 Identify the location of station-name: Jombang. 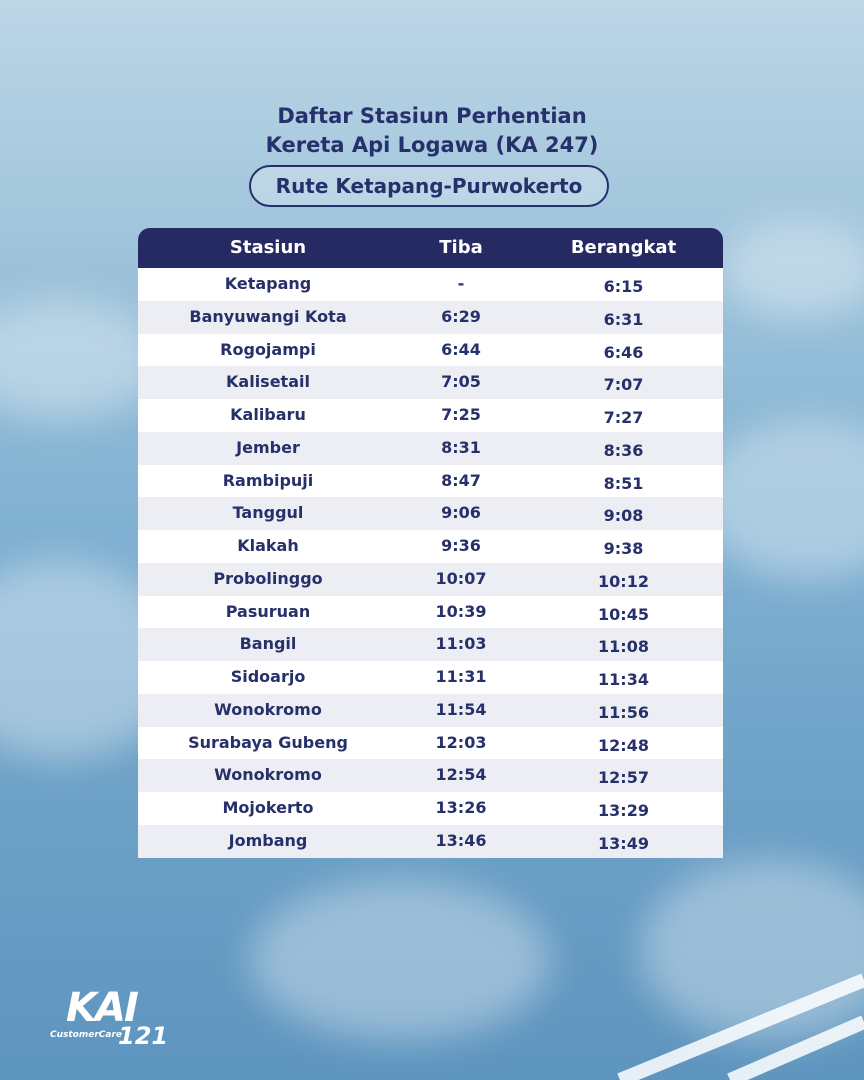
(268, 840).